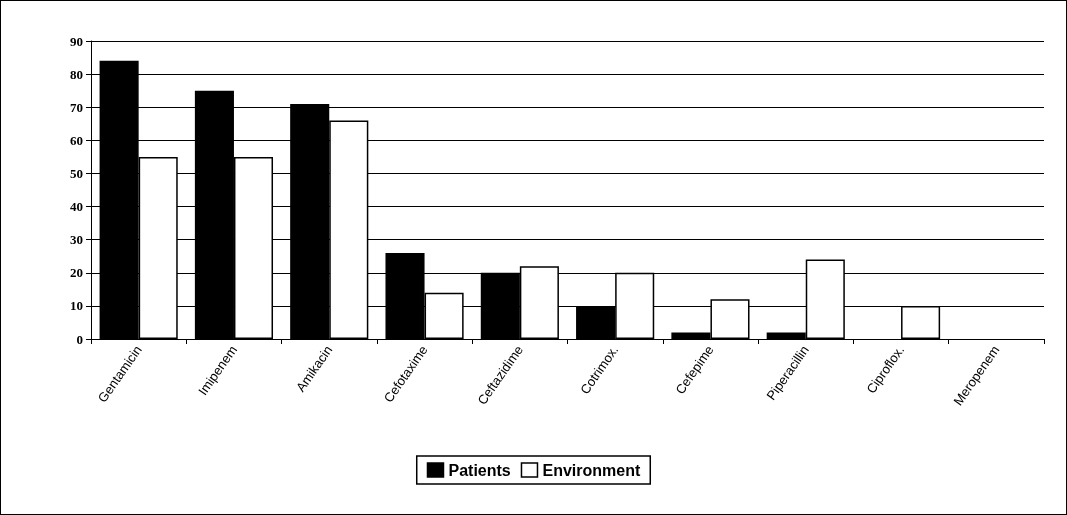 The height and width of the screenshot is (515, 1067). What do you see at coordinates (76, 74) in the screenshot?
I see `y-tick-label: 80` at bounding box center [76, 74].